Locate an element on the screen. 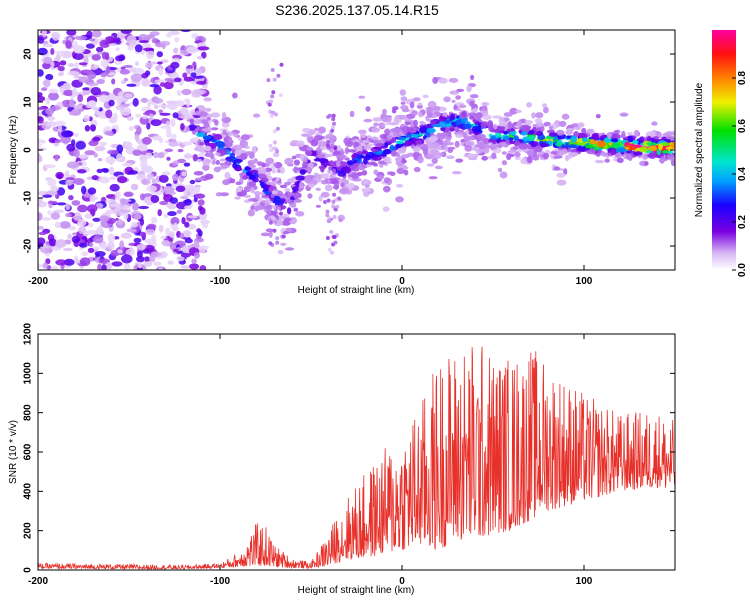 This screenshot has width=750, height=600. spectrogram-y-tick-label: 10 is located at coordinates (28, 102).